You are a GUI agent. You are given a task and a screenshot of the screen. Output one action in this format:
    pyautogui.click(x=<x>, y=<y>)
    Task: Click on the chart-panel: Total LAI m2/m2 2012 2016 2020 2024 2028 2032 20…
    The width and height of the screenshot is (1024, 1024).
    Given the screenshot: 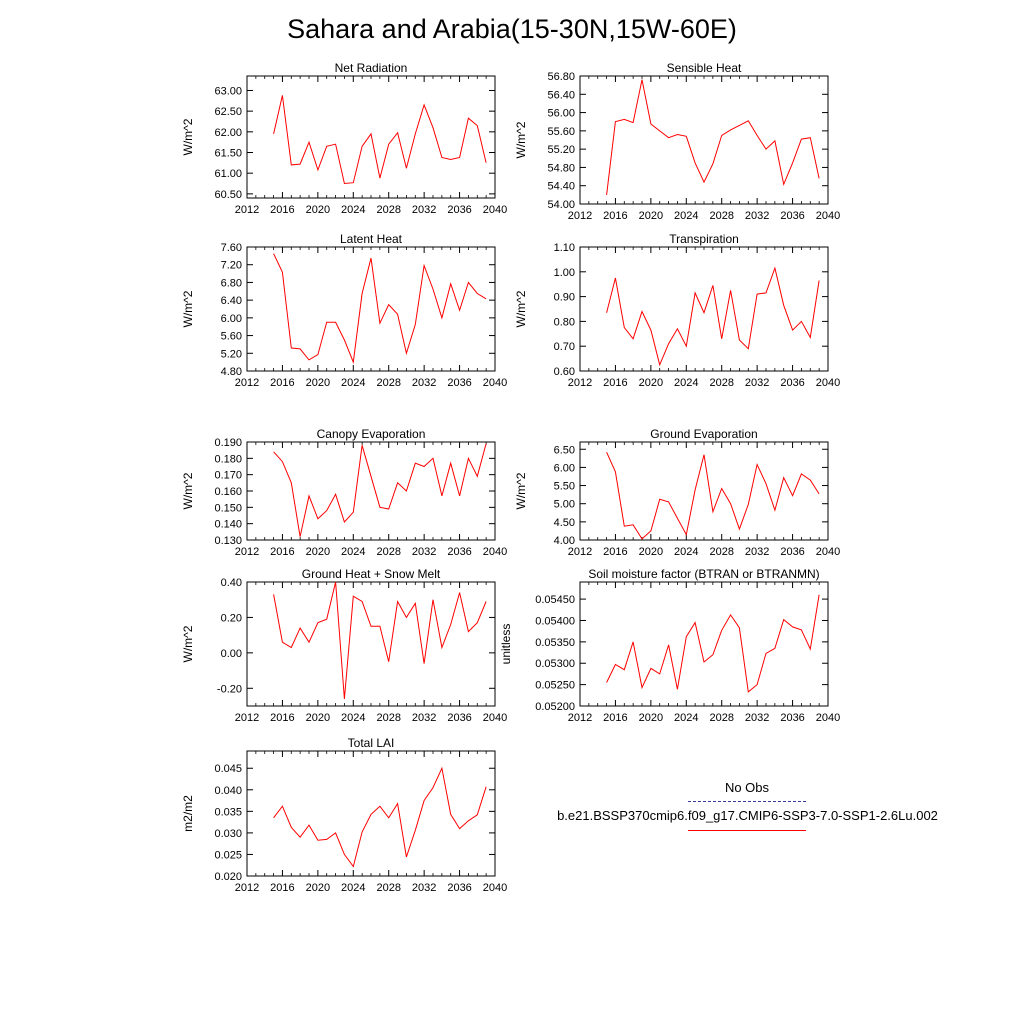 What is the action you would take?
    pyautogui.click(x=344, y=815)
    